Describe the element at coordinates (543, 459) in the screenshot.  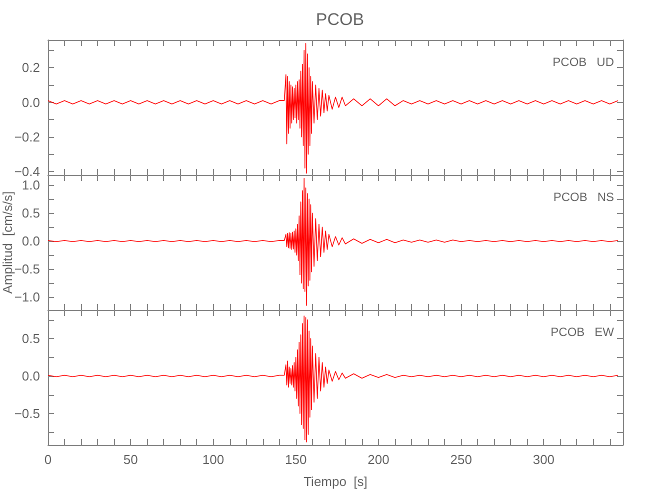
I see `x-tick-label: 300` at that location.